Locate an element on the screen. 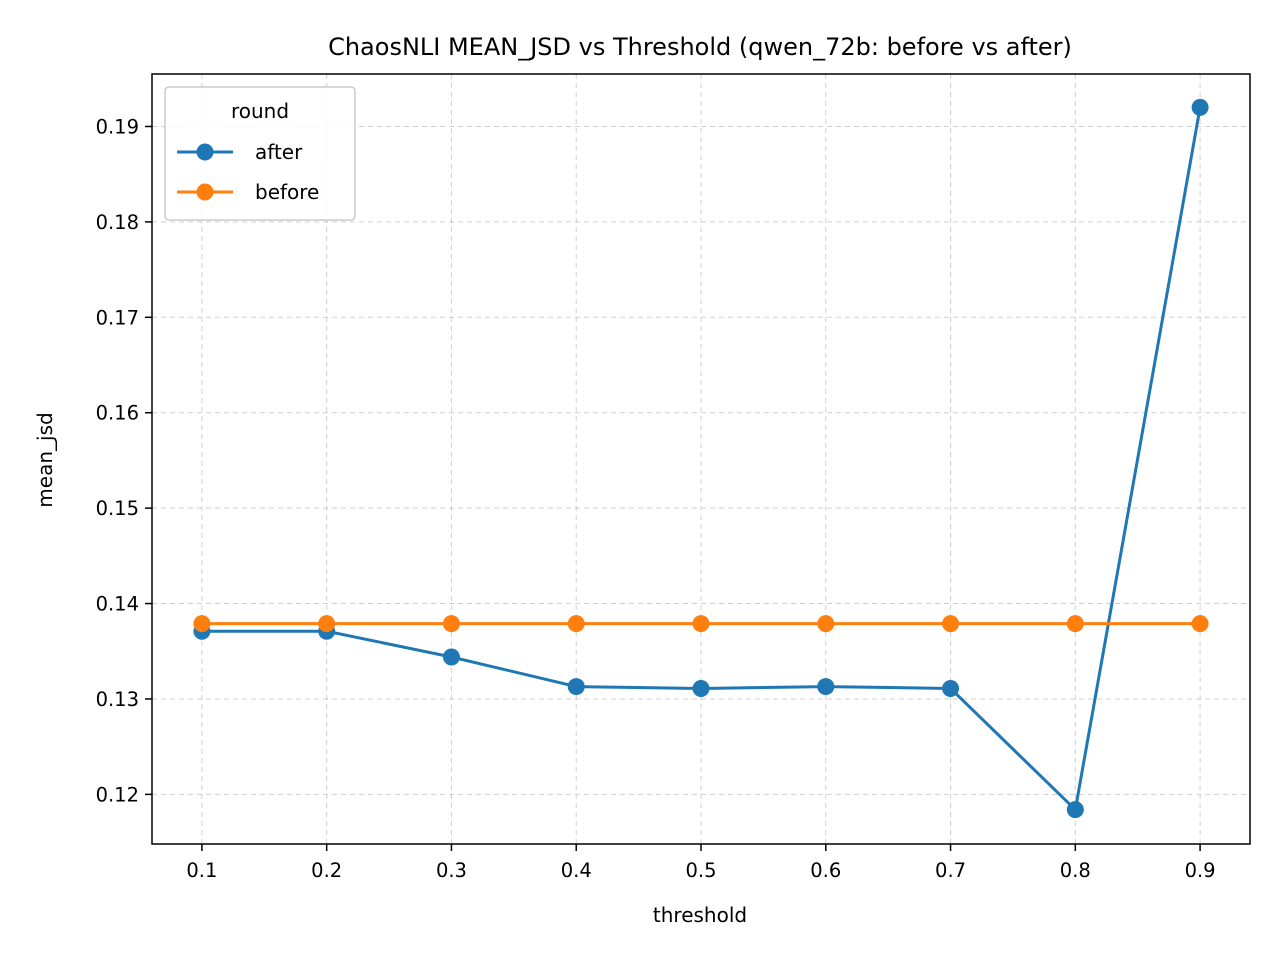 The width and height of the screenshot is (1280, 960). legend-box is located at coordinates (260, 153).